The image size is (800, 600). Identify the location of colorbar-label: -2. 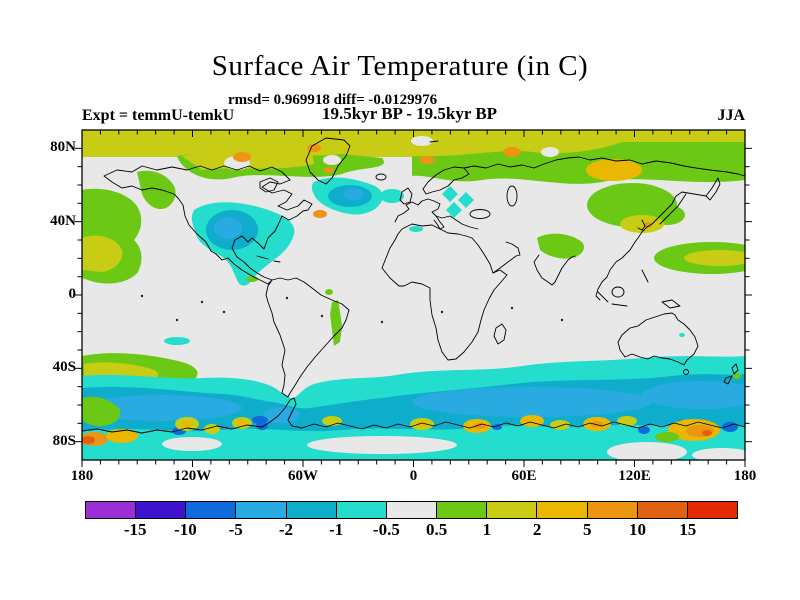
(286, 529).